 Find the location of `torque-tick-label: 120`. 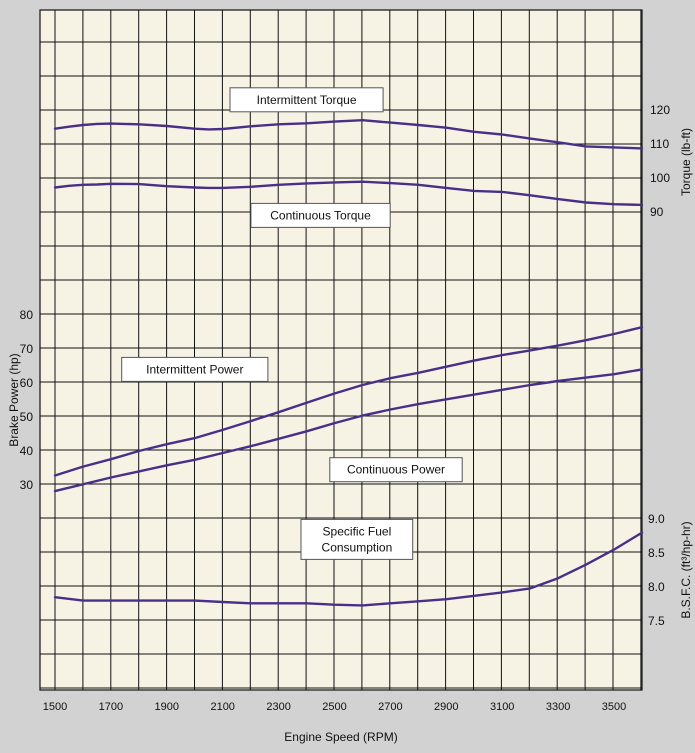

torque-tick-label: 120 is located at coordinates (660, 110).